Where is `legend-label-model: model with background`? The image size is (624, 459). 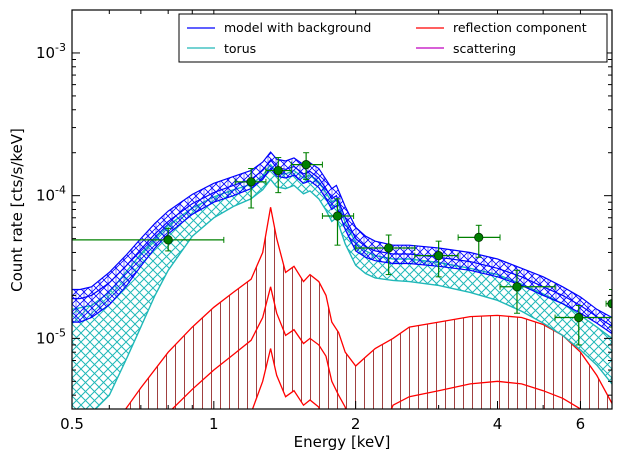
legend-label-model: model with background is located at coordinates (297, 27).